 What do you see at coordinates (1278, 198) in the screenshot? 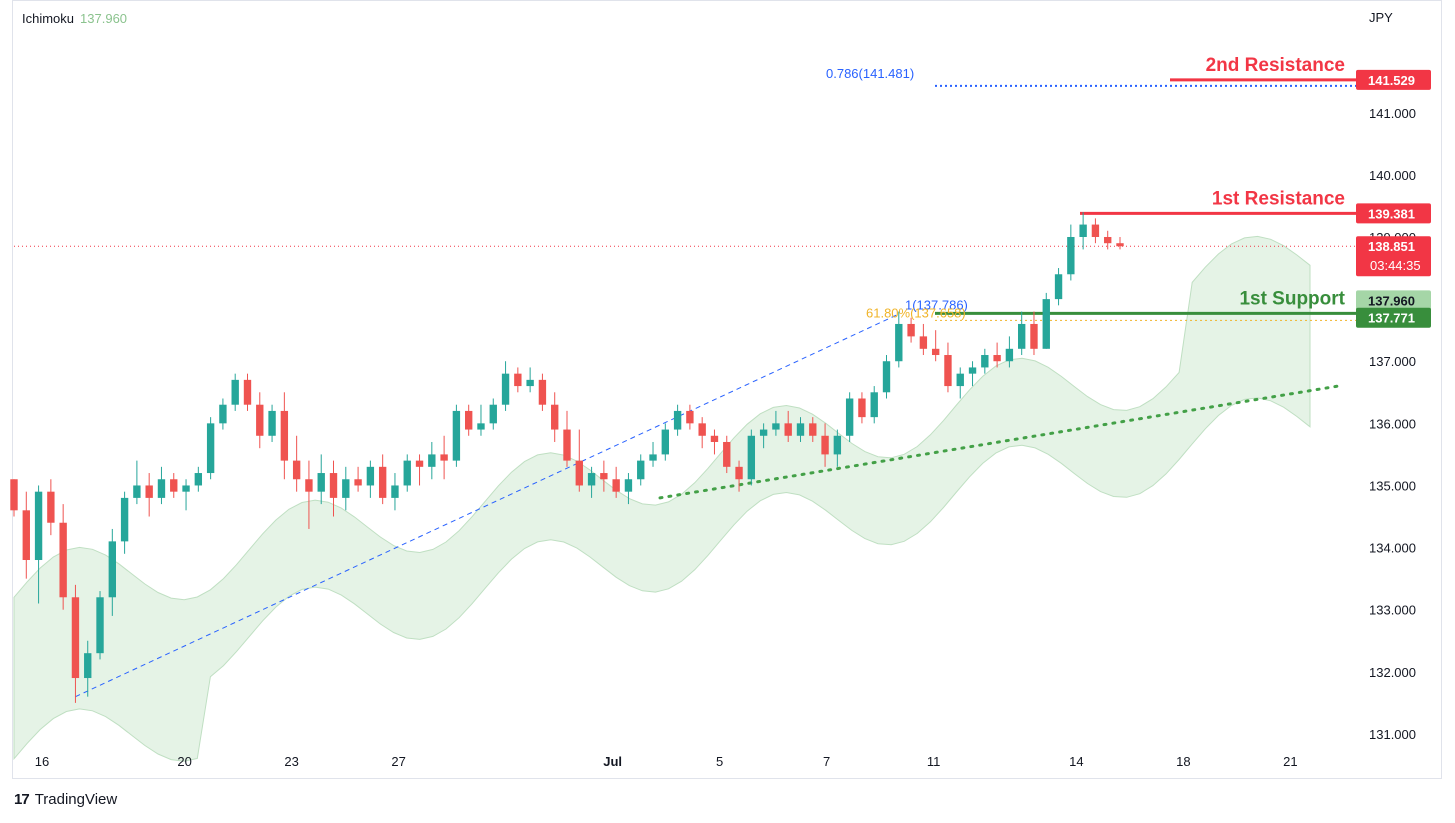
I see `level-name-1: 1st Resistance` at bounding box center [1278, 198].